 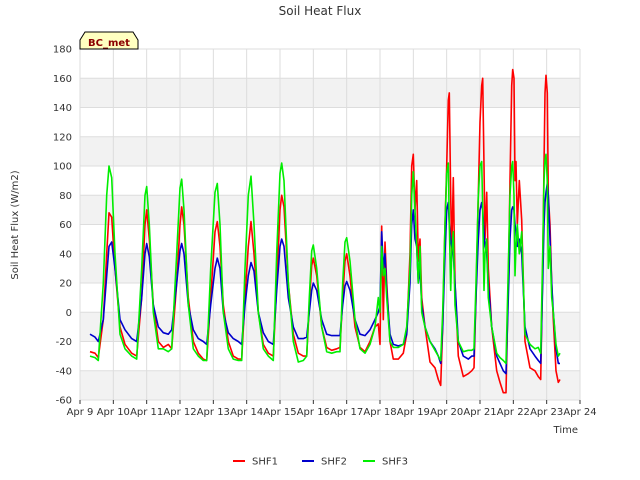 What do you see at coordinates (313, 412) in the screenshot?
I see `x-tick-label: Apr 16` at bounding box center [313, 412].